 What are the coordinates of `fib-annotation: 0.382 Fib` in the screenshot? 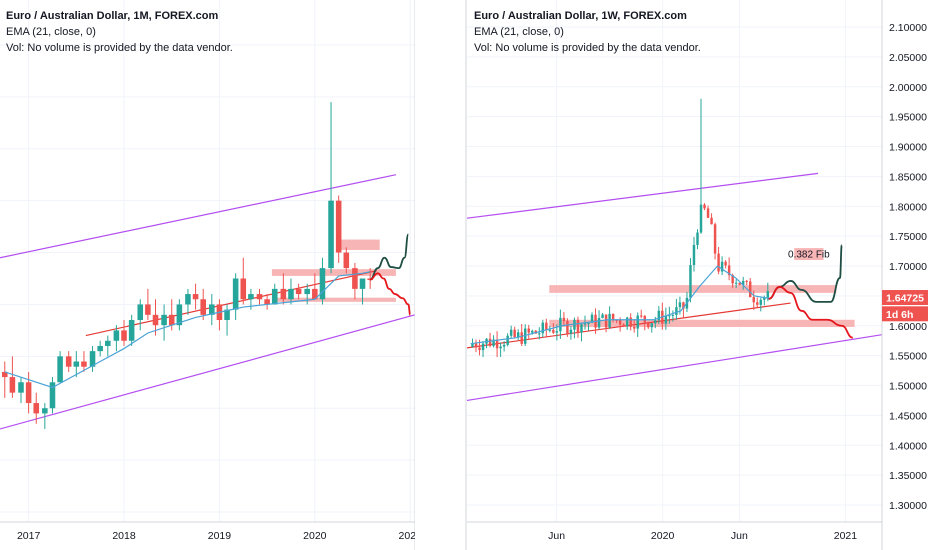 It's located at (809, 255).